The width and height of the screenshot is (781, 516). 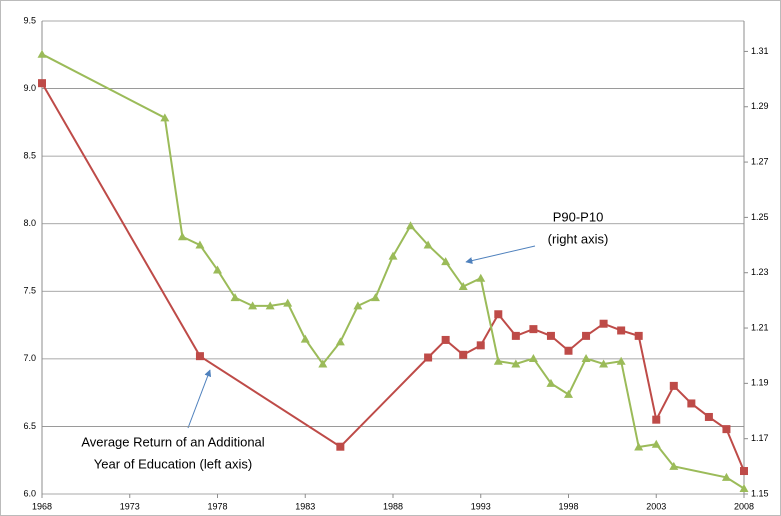 What do you see at coordinates (29, 493) in the screenshot?
I see `y-tick-label: 6.0` at bounding box center [29, 493].